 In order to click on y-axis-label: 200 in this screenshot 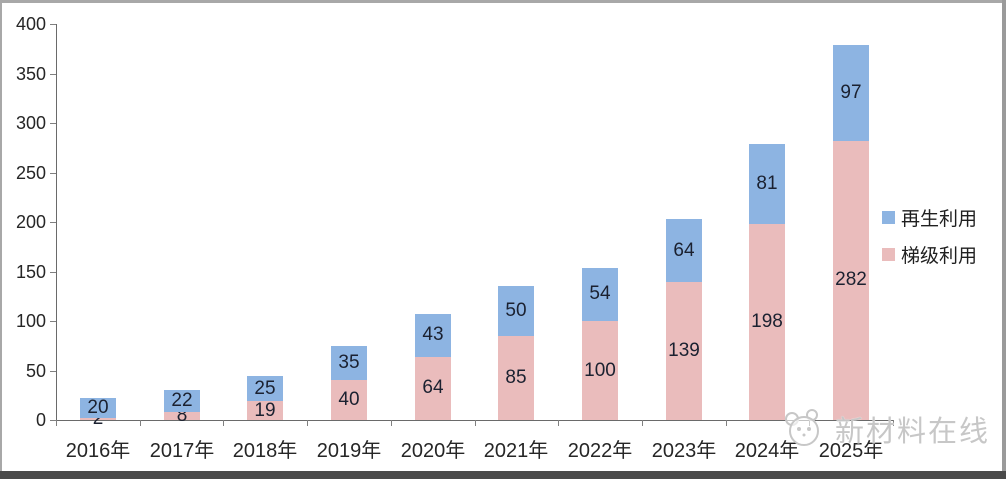, I will do `click(30, 222)`.